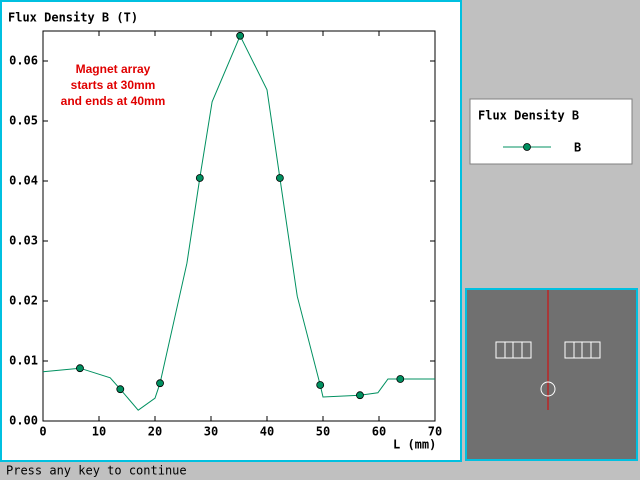 The height and width of the screenshot is (480, 640). What do you see at coordinates (99, 432) in the screenshot?
I see `x-tick-label: 10` at bounding box center [99, 432].